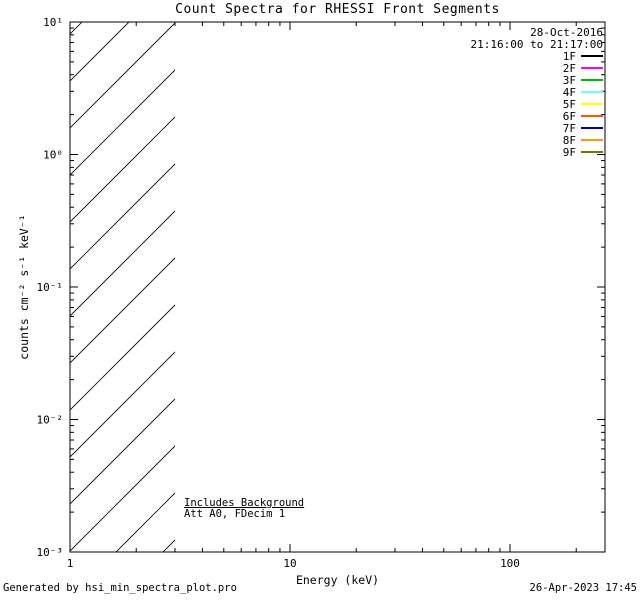  What do you see at coordinates (537, 153) in the screenshot?
I see `legend-entry: 9F` at bounding box center [537, 153].